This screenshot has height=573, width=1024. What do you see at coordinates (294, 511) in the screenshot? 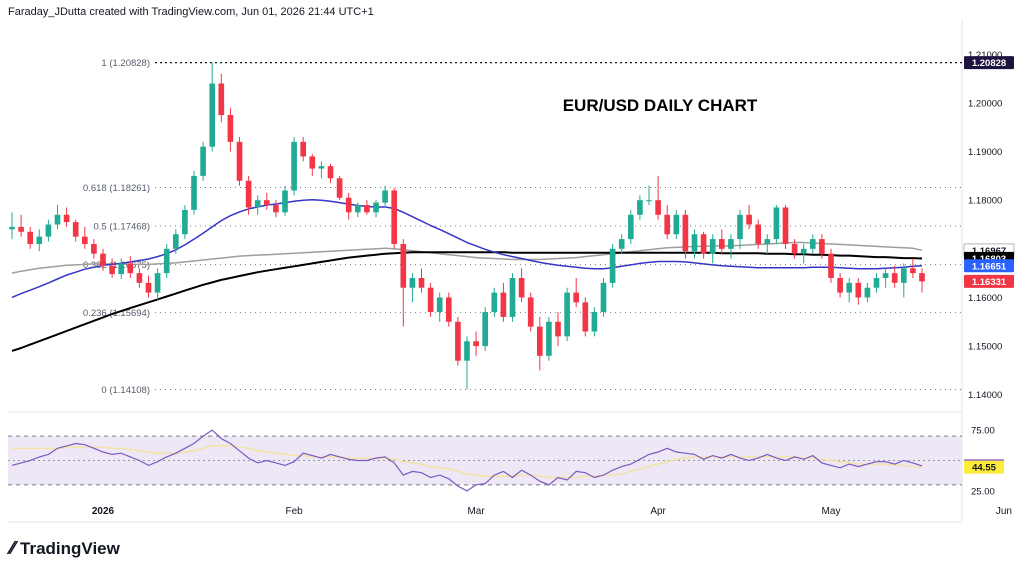
I see `time-tick-label: Feb` at bounding box center [294, 511].